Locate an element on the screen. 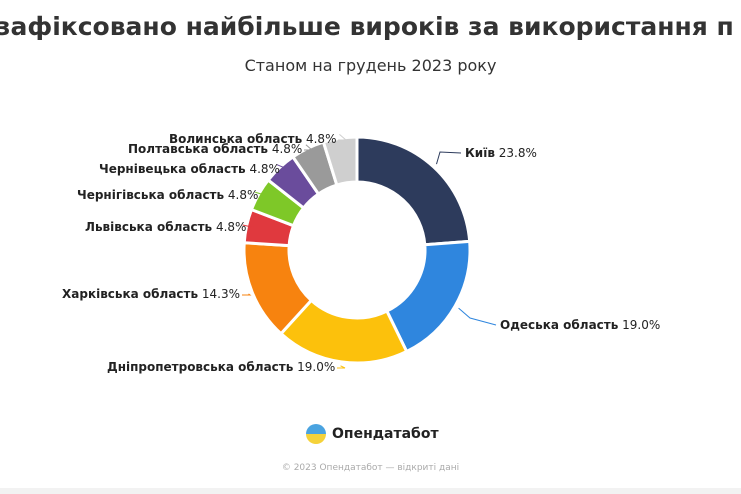 The image size is (741, 494). slice-name: Харківська область is located at coordinates (130, 294).